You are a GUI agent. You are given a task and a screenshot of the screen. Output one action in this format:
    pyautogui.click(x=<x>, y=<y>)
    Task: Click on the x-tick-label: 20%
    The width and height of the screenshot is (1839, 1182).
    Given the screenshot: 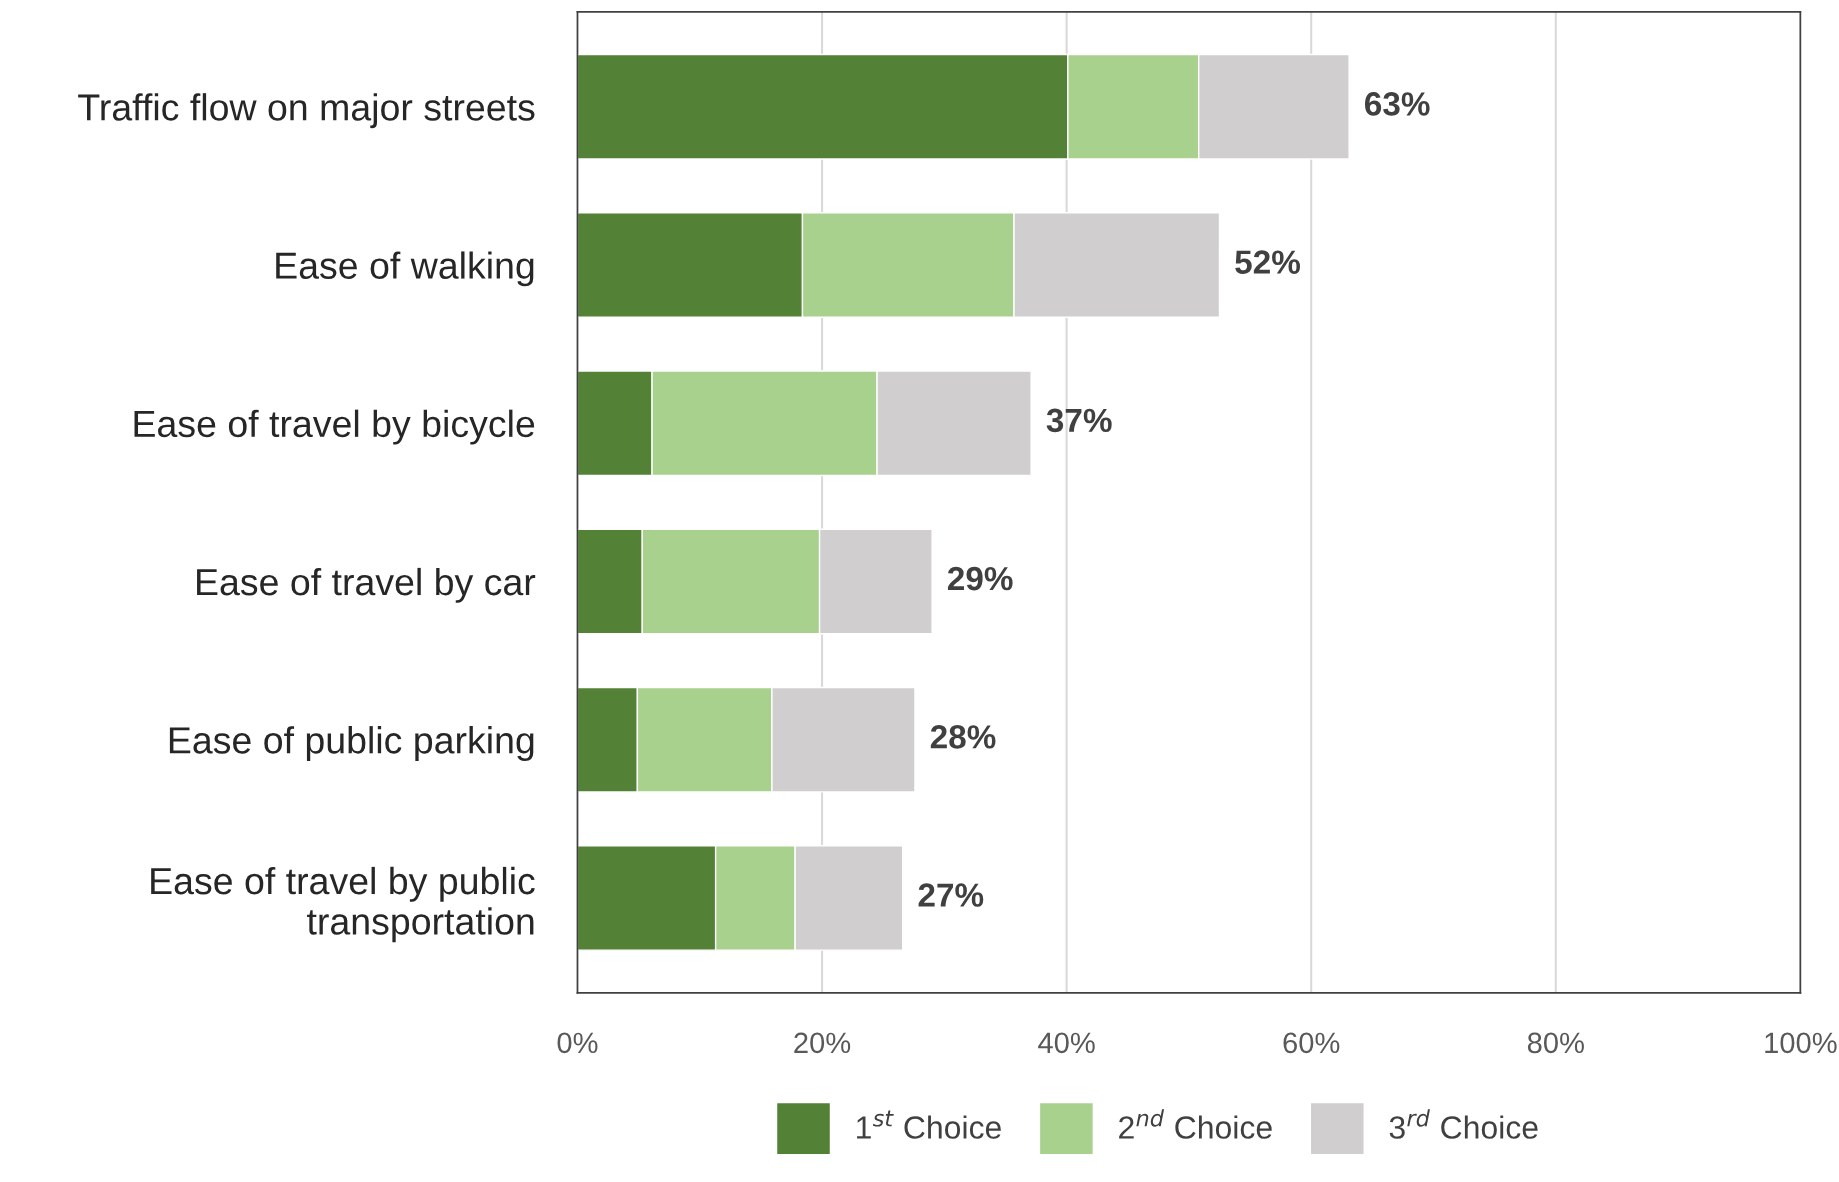 What is the action you would take?
    pyautogui.click(x=822, y=1043)
    